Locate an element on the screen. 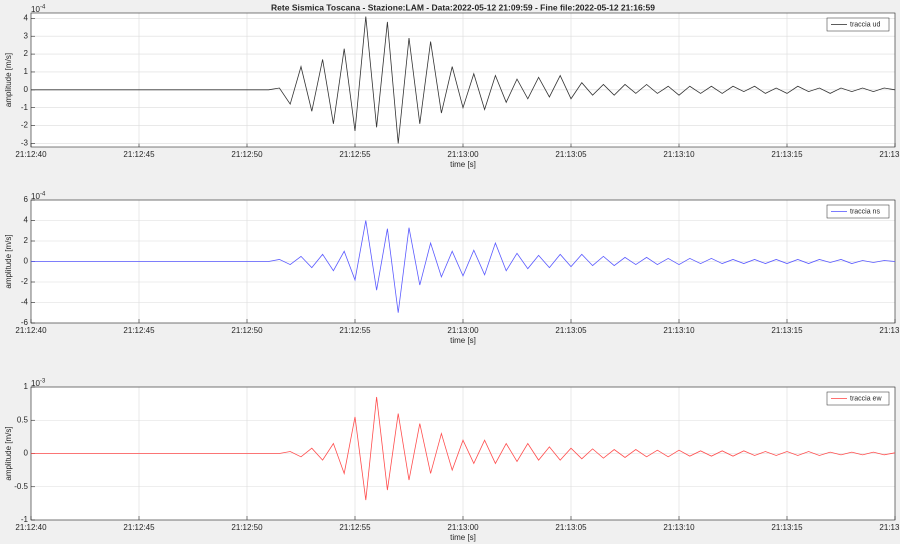 The width and height of the screenshot is (900, 544). legend-label: traccia ns is located at coordinates (865, 211).